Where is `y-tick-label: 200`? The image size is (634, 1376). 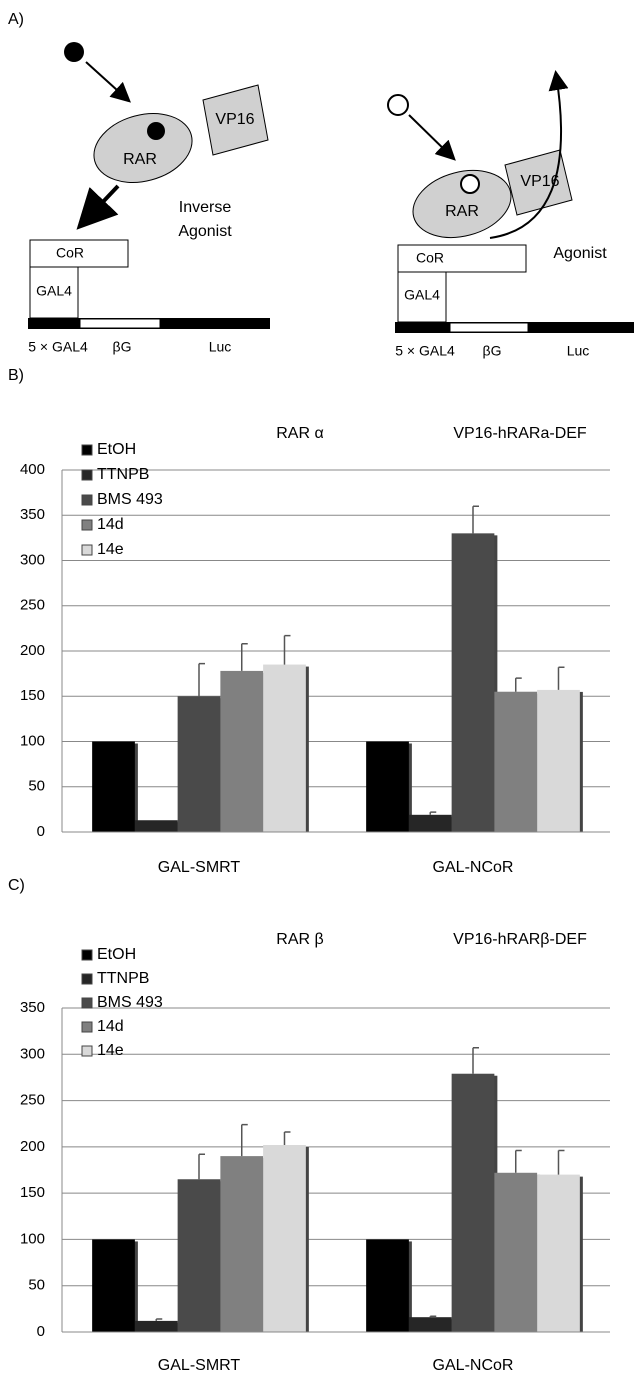 y-tick-label: 200 is located at coordinates (32, 650).